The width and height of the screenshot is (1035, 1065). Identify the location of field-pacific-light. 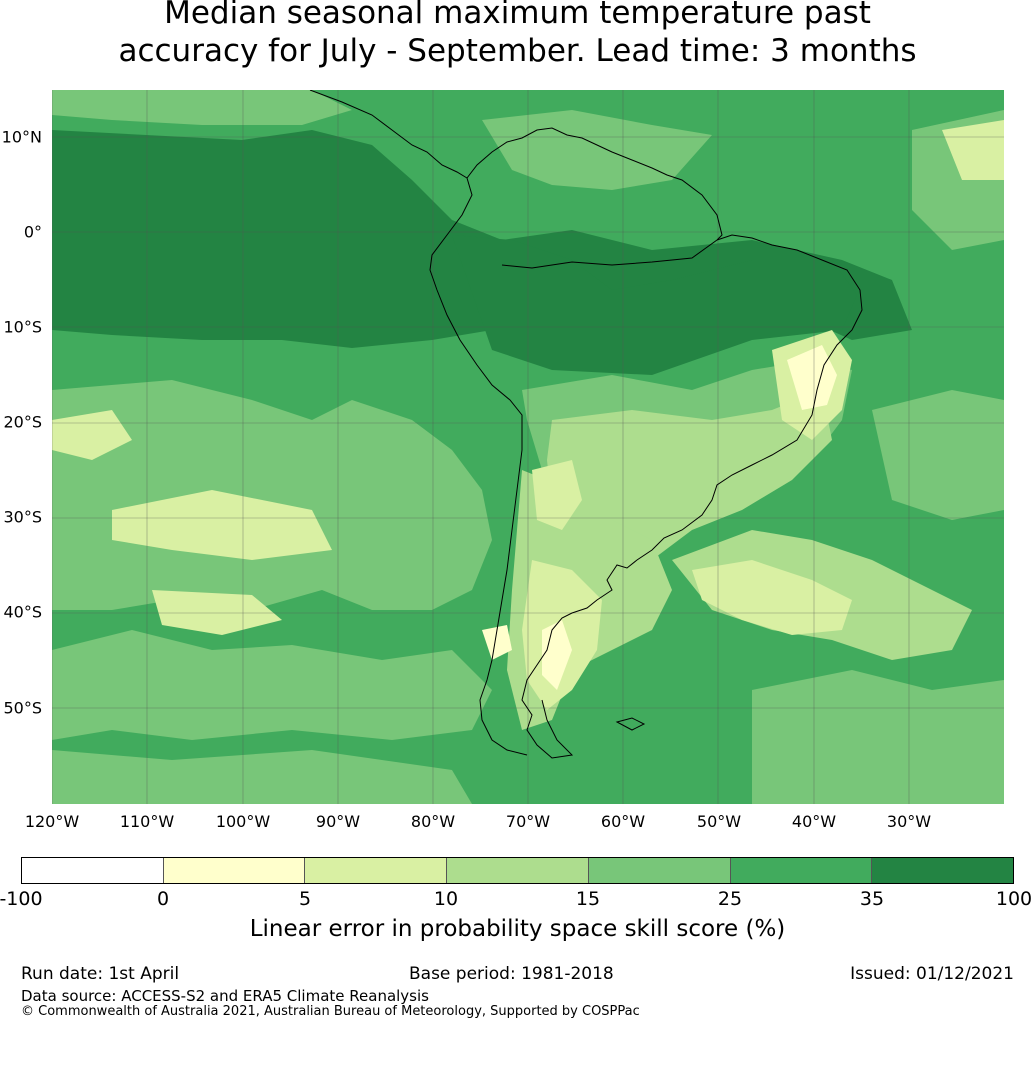
(272, 495).